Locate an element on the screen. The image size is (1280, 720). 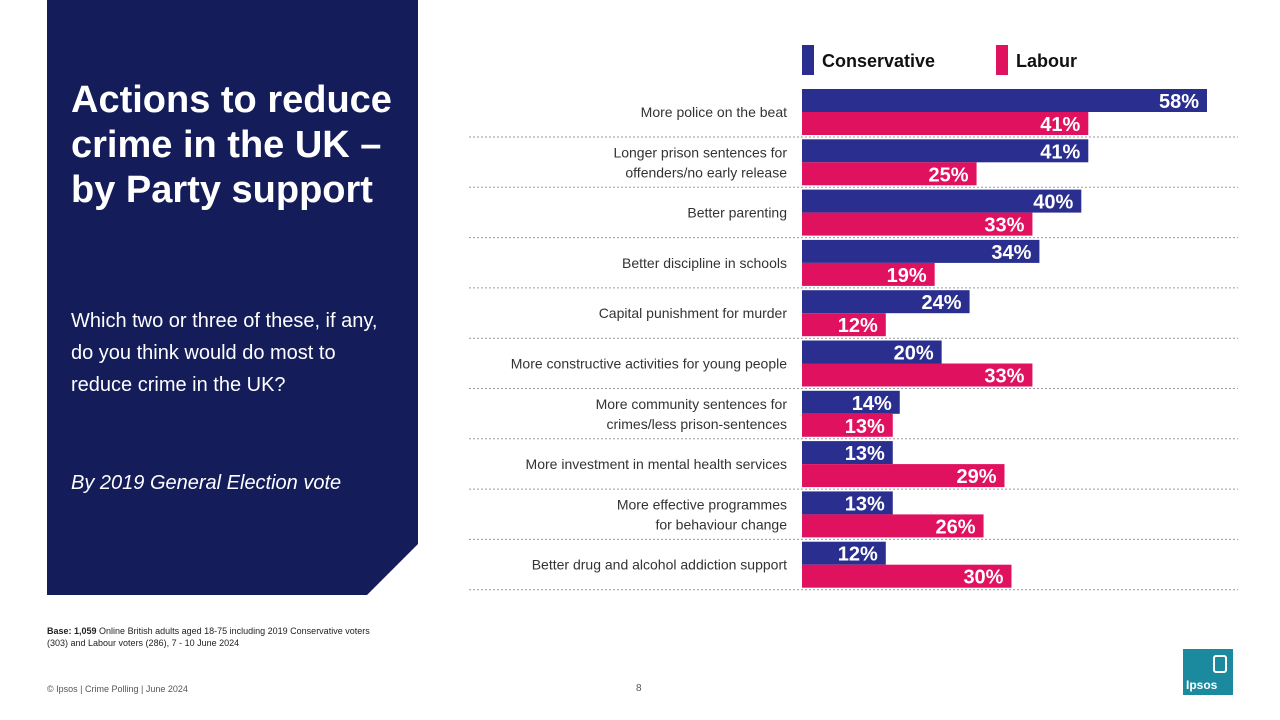
legend-swatch-conservative is located at coordinates (808, 60).